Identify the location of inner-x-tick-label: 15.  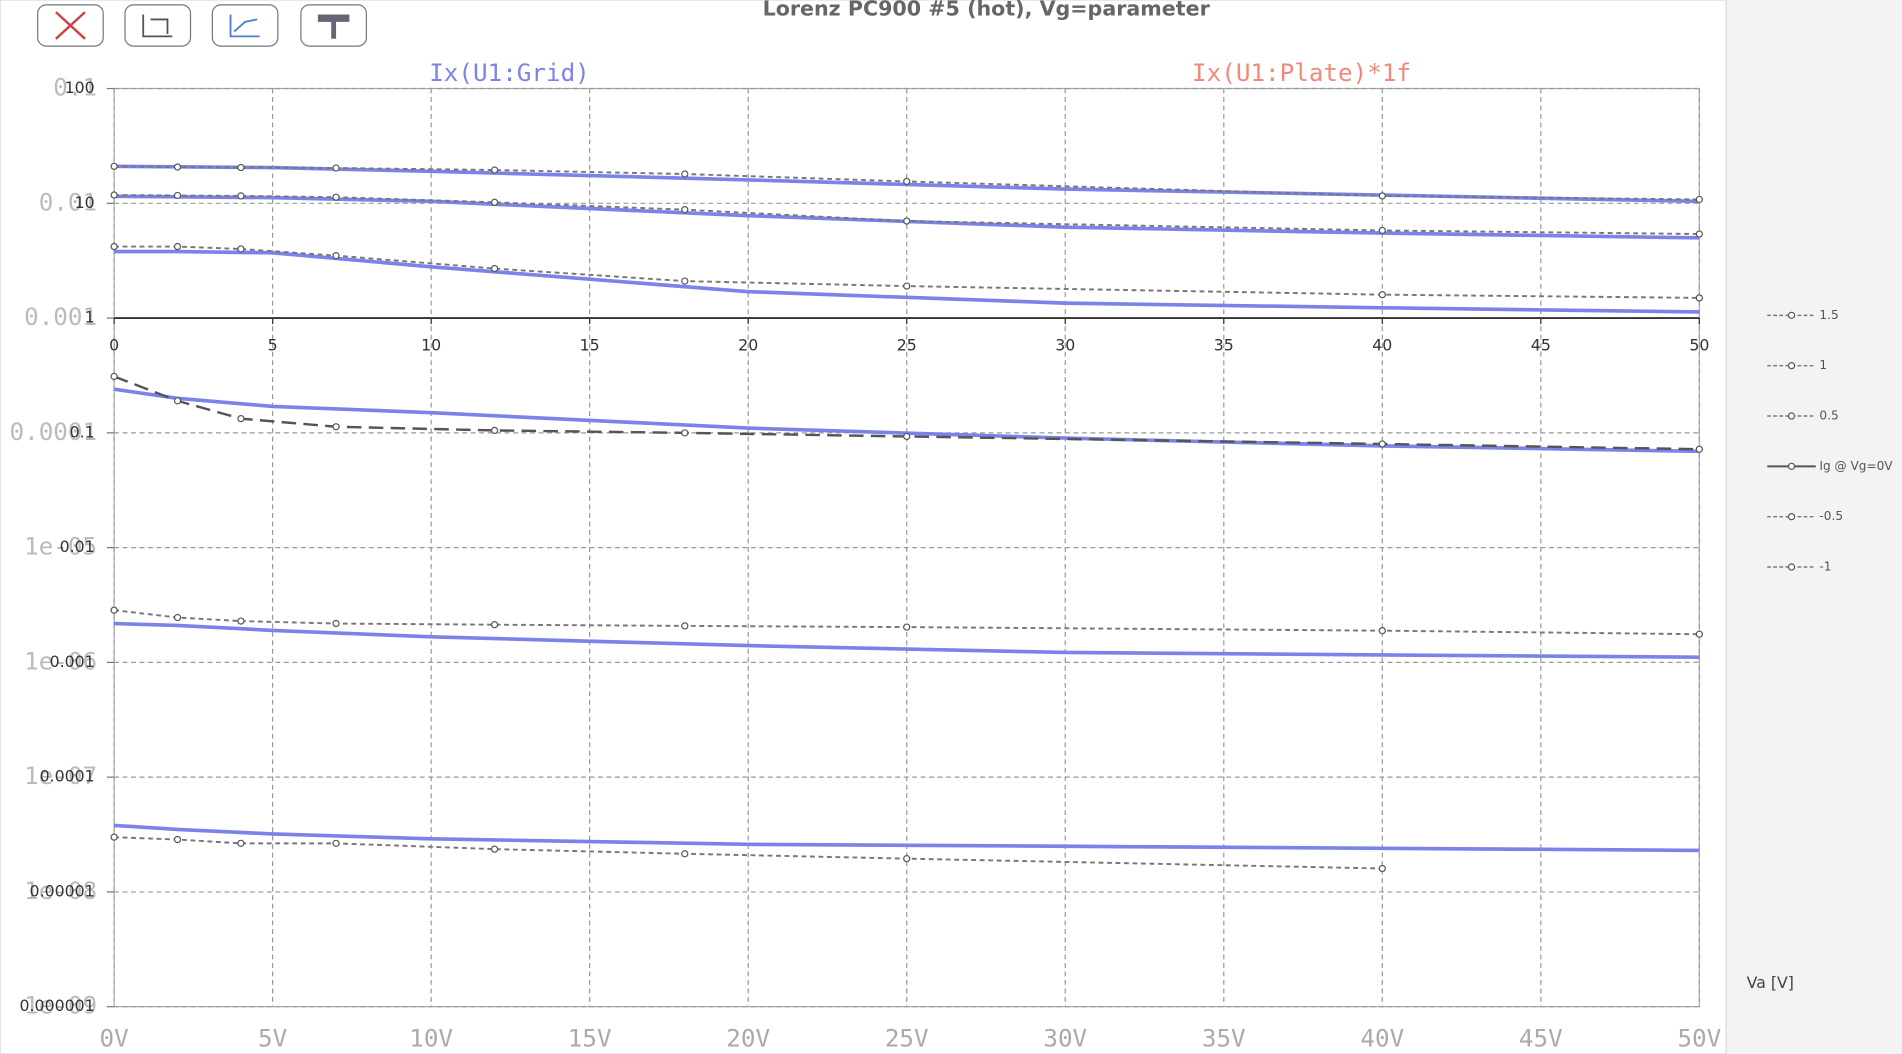
(590, 344).